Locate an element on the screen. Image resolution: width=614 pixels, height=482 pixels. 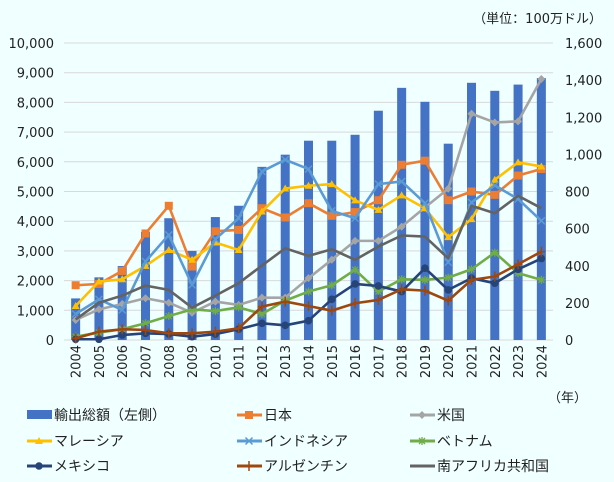
x-tick-label: 2014 is located at coordinates (310, 361).